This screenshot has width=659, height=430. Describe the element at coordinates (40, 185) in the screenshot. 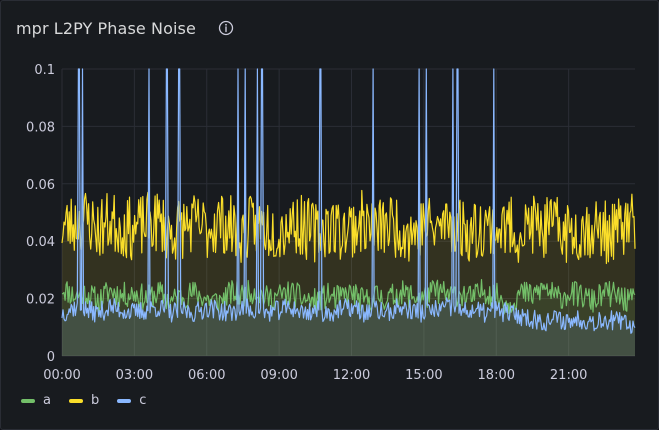

I see `y-tick-label: 0.06` at that location.